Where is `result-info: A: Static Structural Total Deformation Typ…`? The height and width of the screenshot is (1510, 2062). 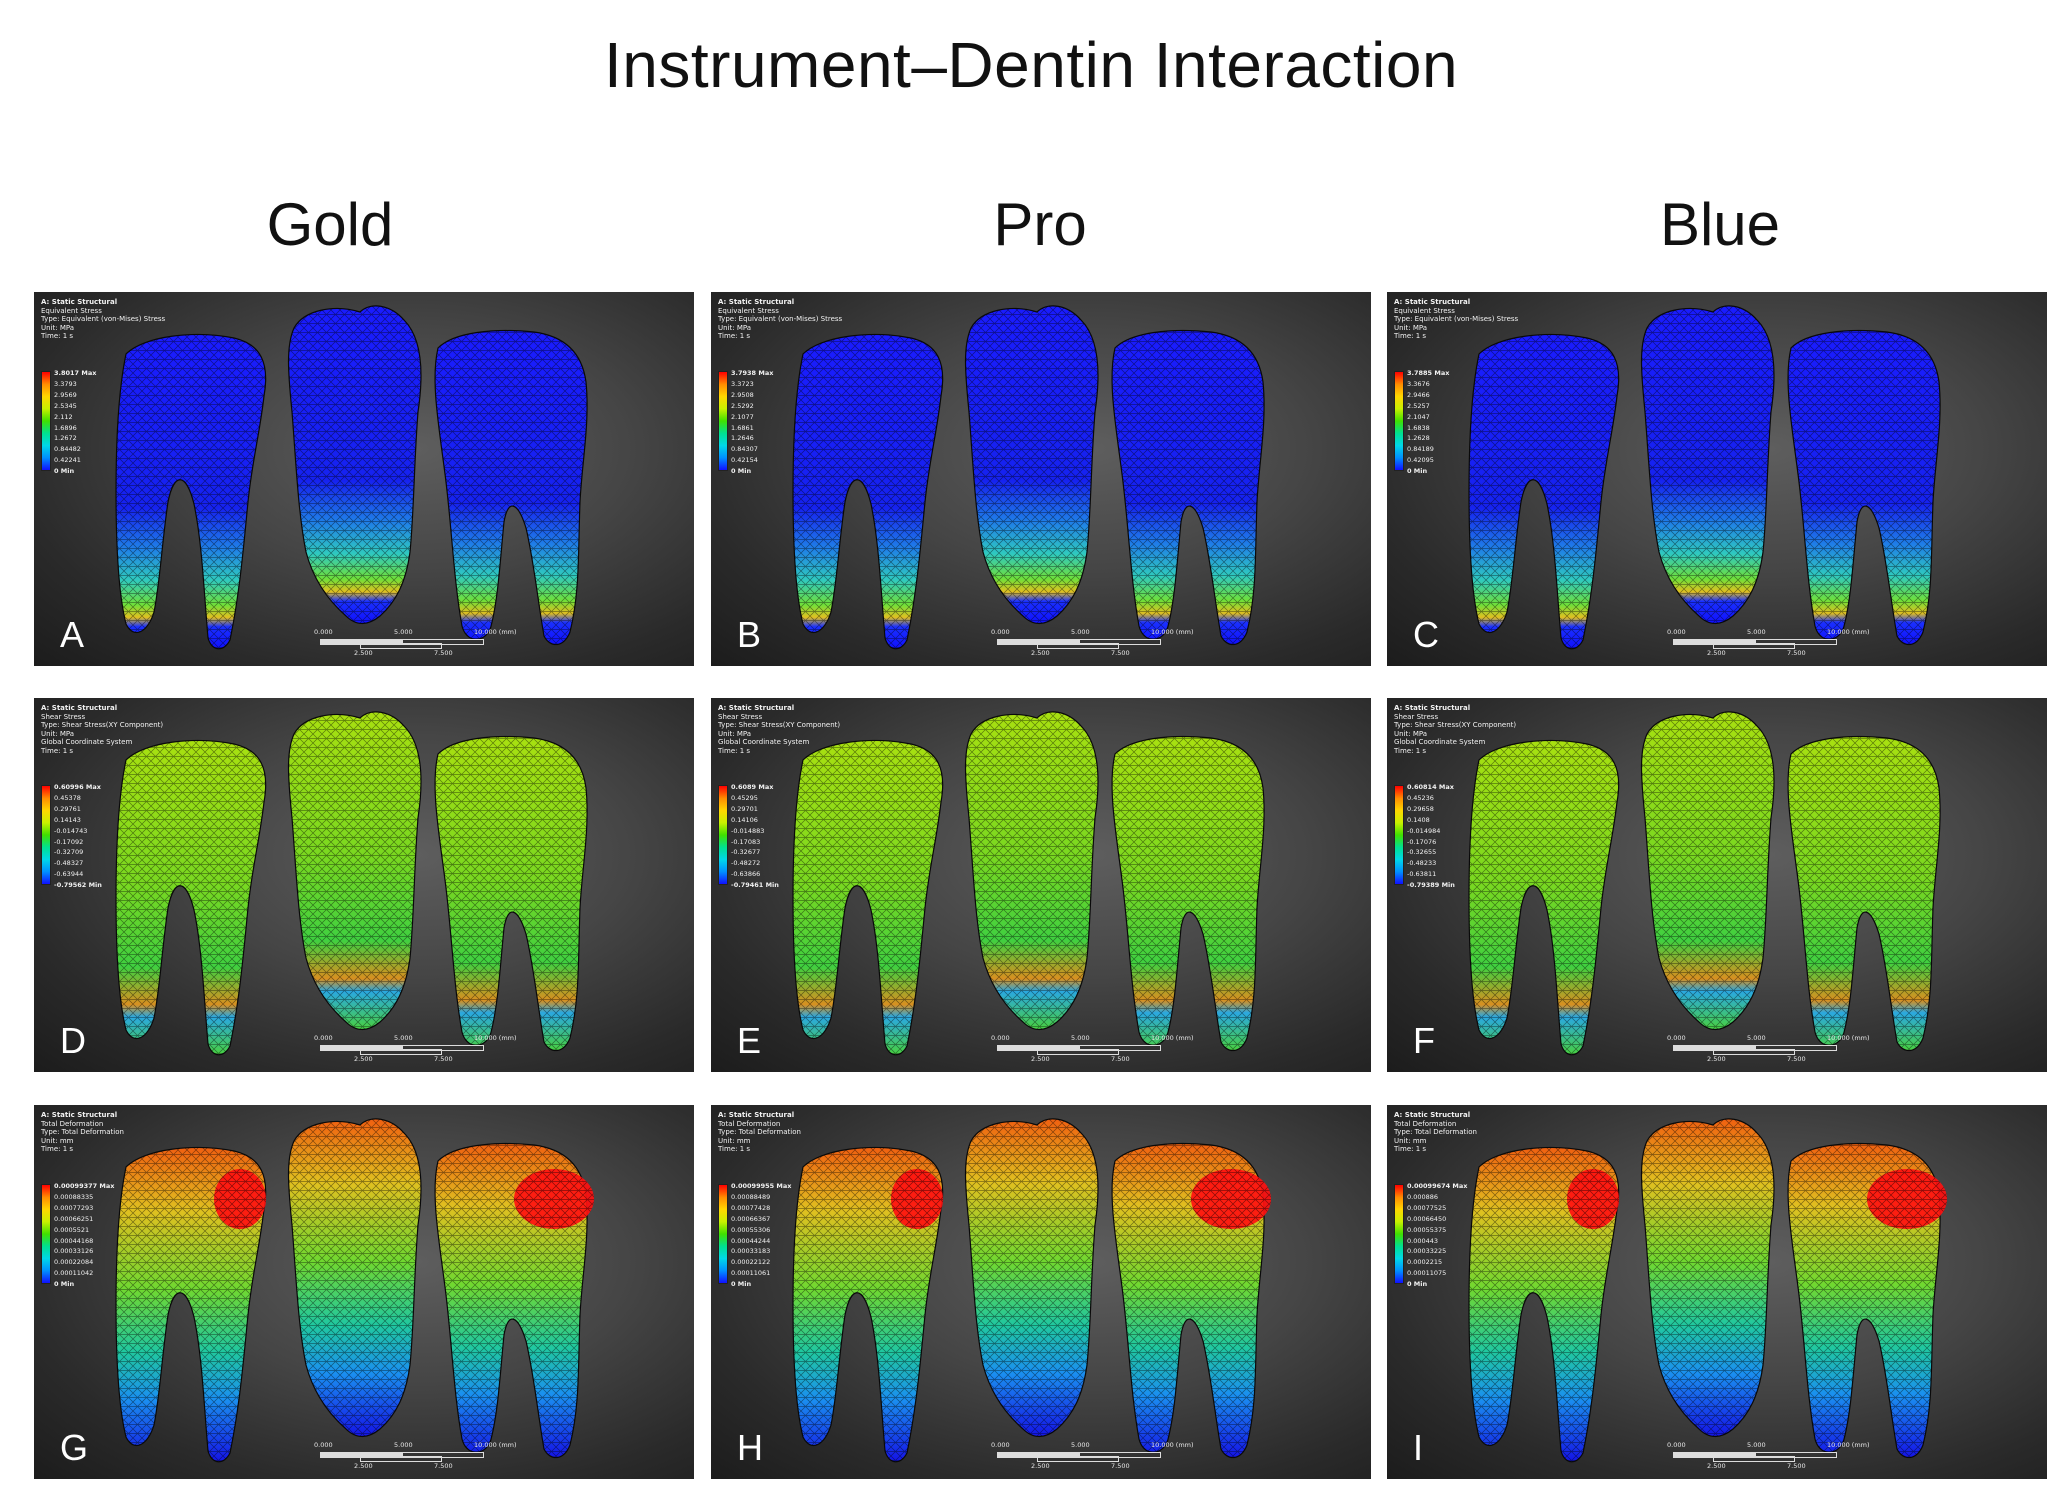
result-info: A: Static Structural Total Deformation Typ… is located at coordinates (759, 1132).